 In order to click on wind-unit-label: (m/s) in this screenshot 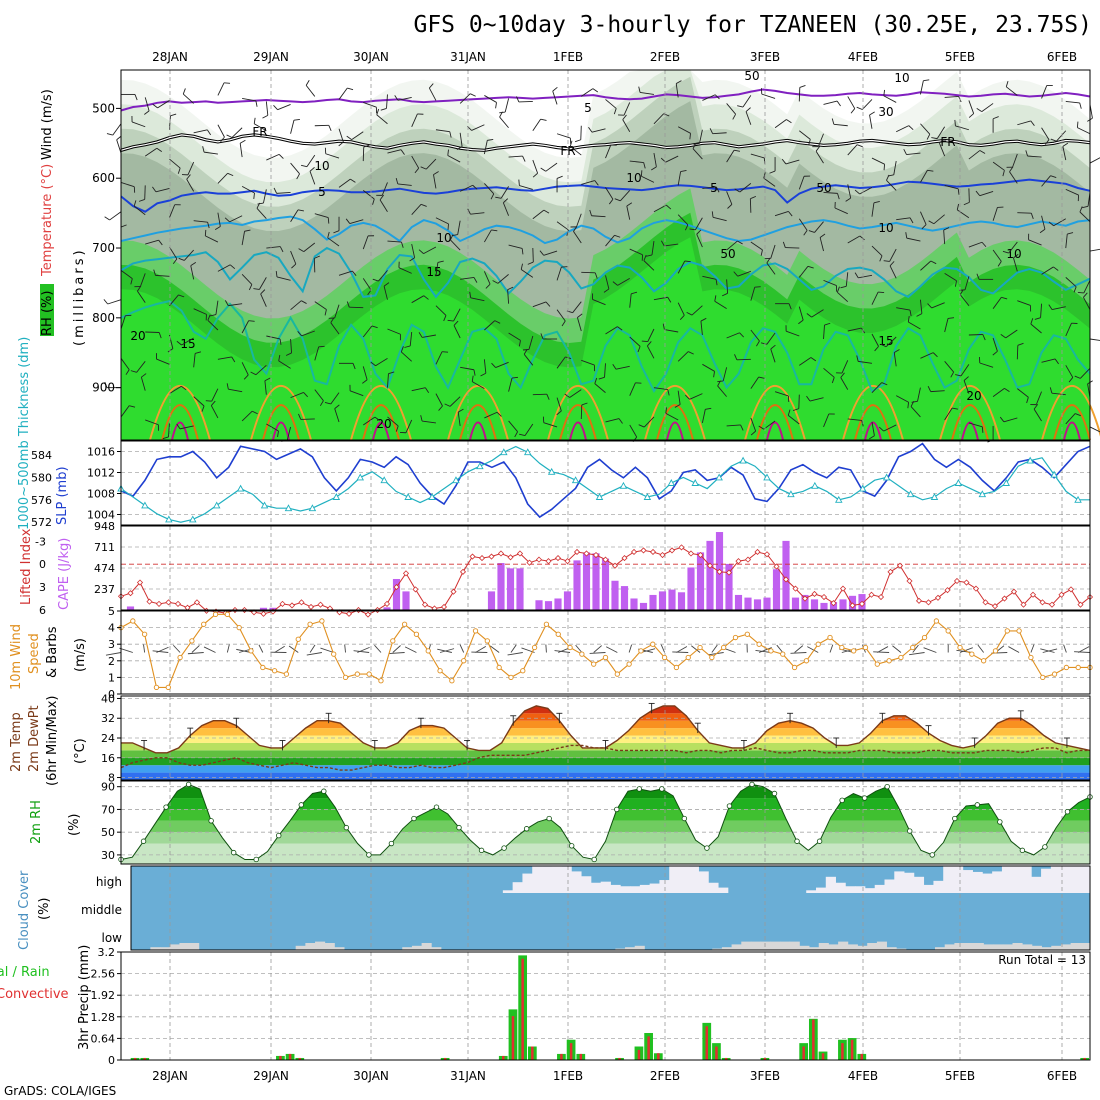, I will do `click(80, 655)`.